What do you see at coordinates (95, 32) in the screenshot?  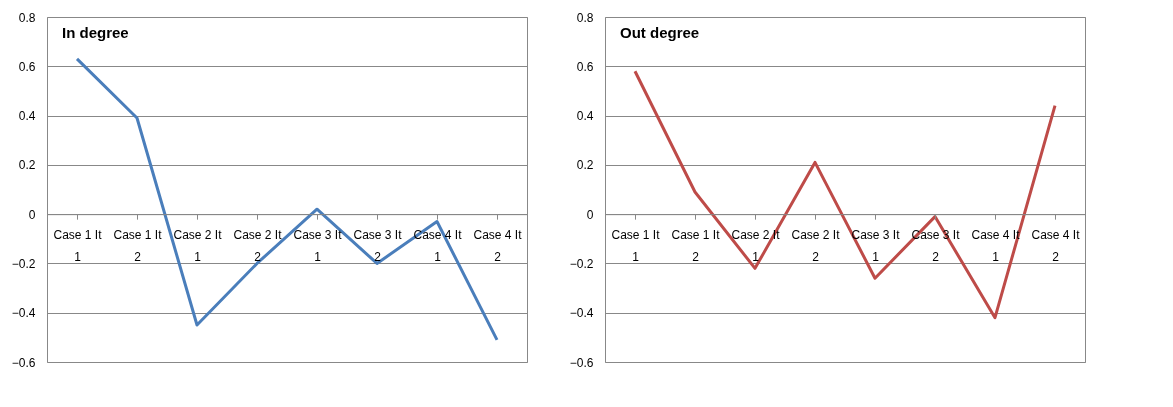 I see `chart-title: In degree` at bounding box center [95, 32].